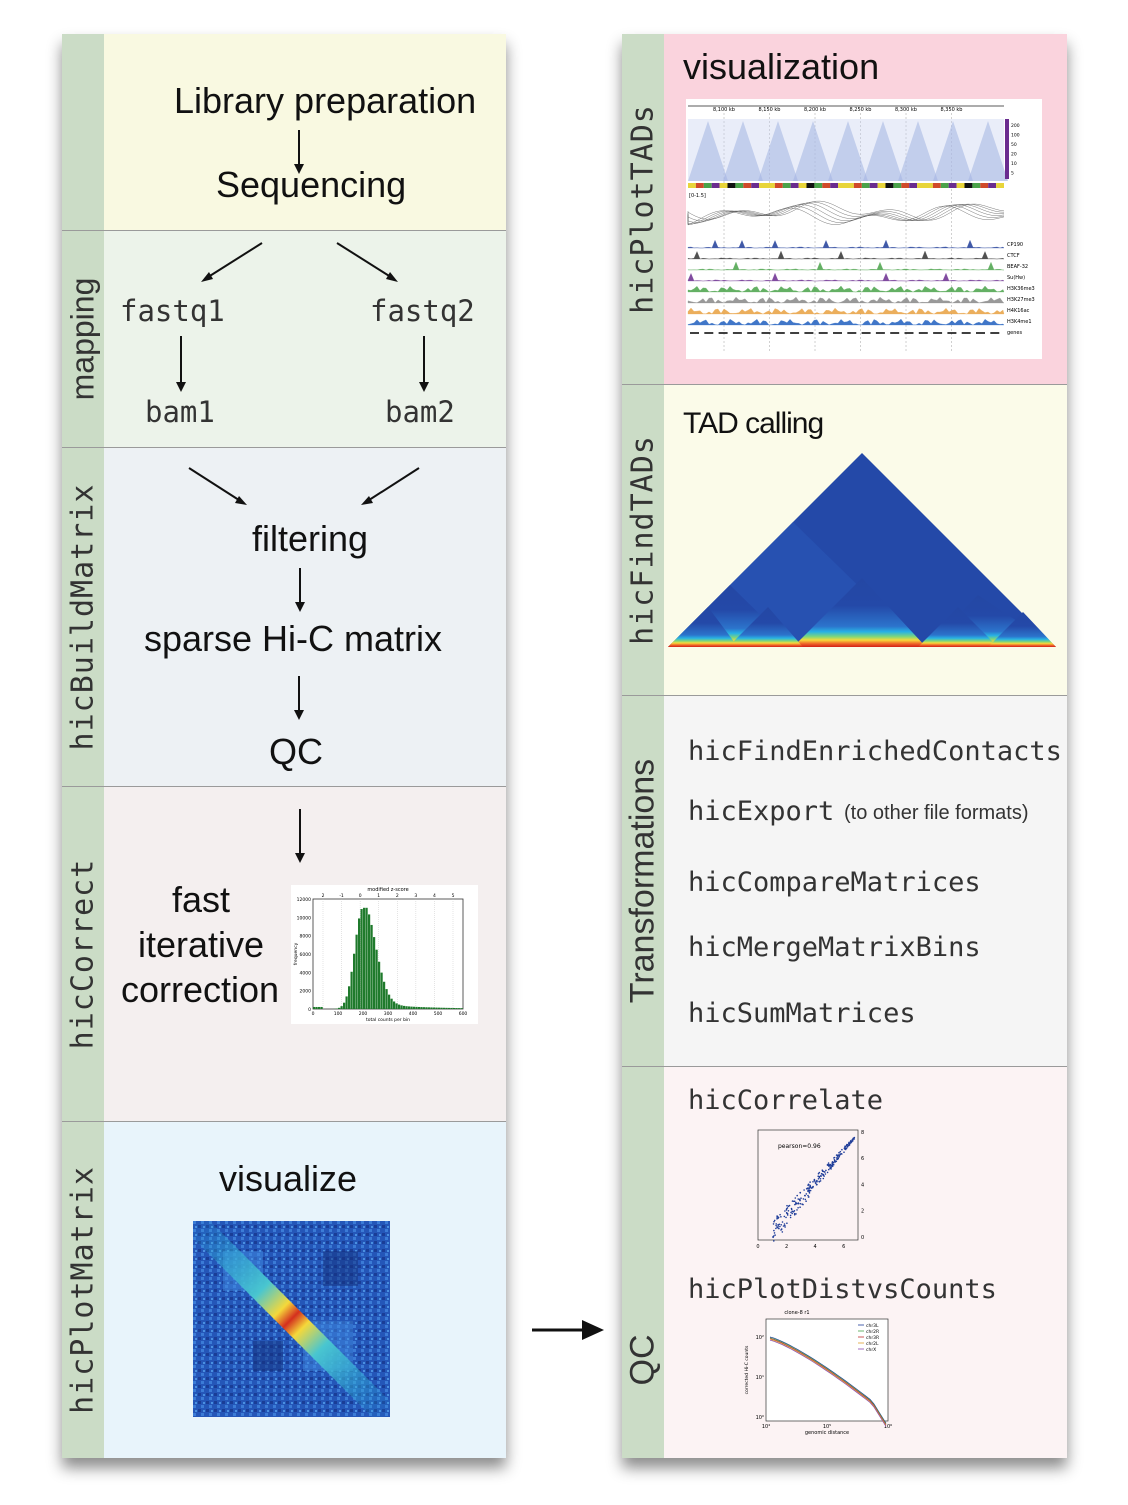 The image size is (1128, 1505). What do you see at coordinates (724, 110) in the screenshot?
I see `browser-coord-label: 8,100 kb` at bounding box center [724, 110].